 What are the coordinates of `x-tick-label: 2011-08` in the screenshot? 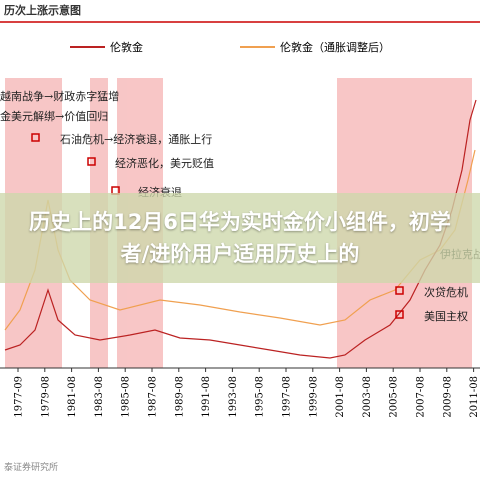 It's located at (474, 397).